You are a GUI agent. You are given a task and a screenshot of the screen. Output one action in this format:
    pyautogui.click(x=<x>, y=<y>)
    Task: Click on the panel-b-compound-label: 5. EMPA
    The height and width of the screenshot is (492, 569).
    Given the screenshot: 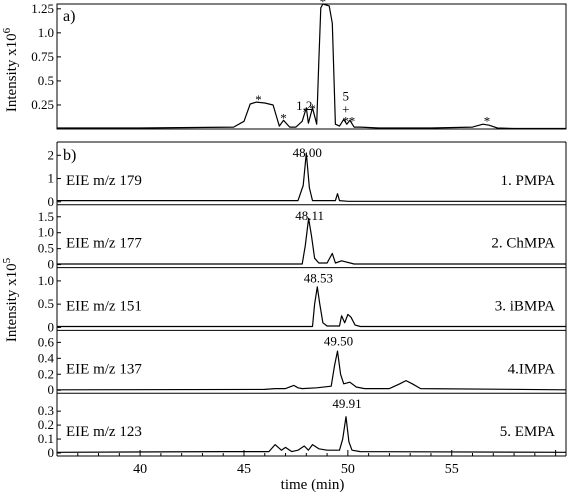 What is the action you would take?
    pyautogui.click(x=527, y=432)
    